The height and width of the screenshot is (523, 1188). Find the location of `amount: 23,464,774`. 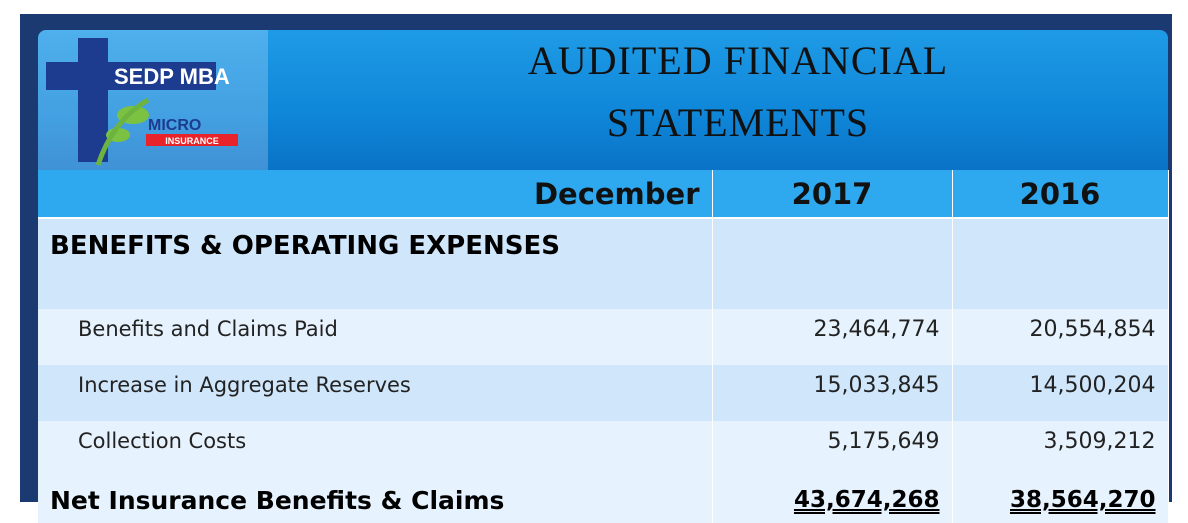

amount: 23,464,774 is located at coordinates (832, 337).